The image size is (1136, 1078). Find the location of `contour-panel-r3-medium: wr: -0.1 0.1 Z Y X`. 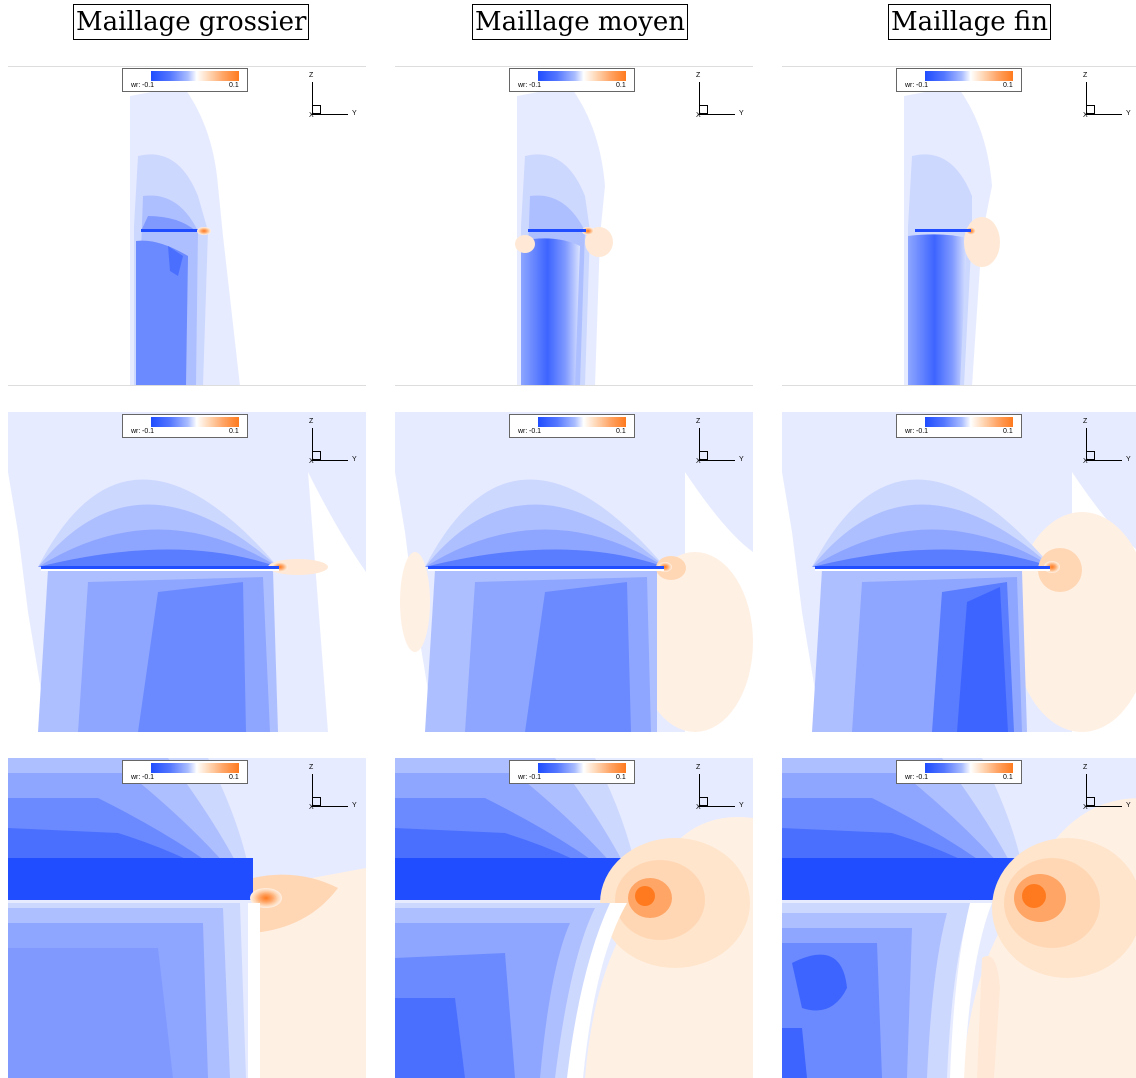

contour-panel-r3-medium: wr: -0.1 0.1 Z Y X is located at coordinates (574, 918).